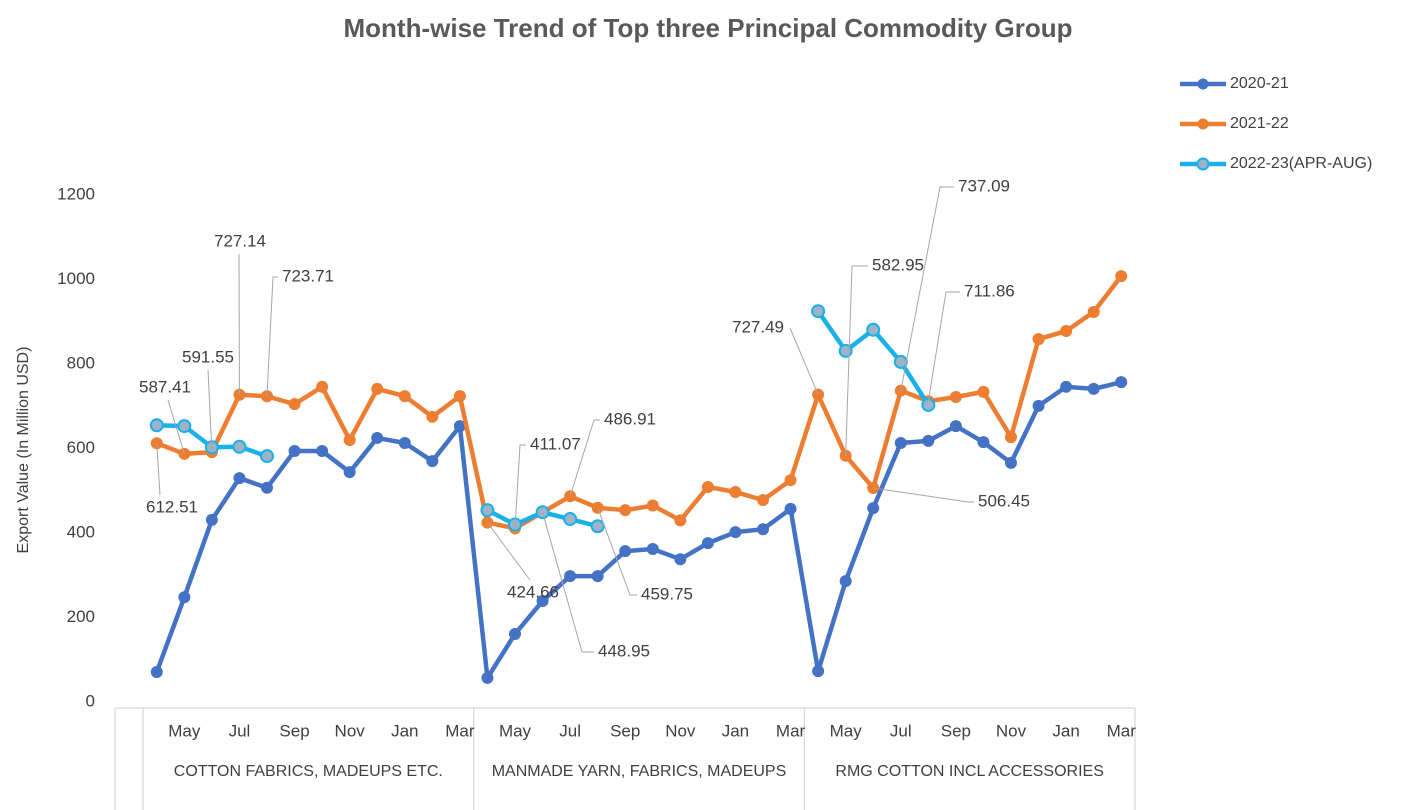 The height and width of the screenshot is (810, 1415). I want to click on data-label: 737.09, so click(984, 185).